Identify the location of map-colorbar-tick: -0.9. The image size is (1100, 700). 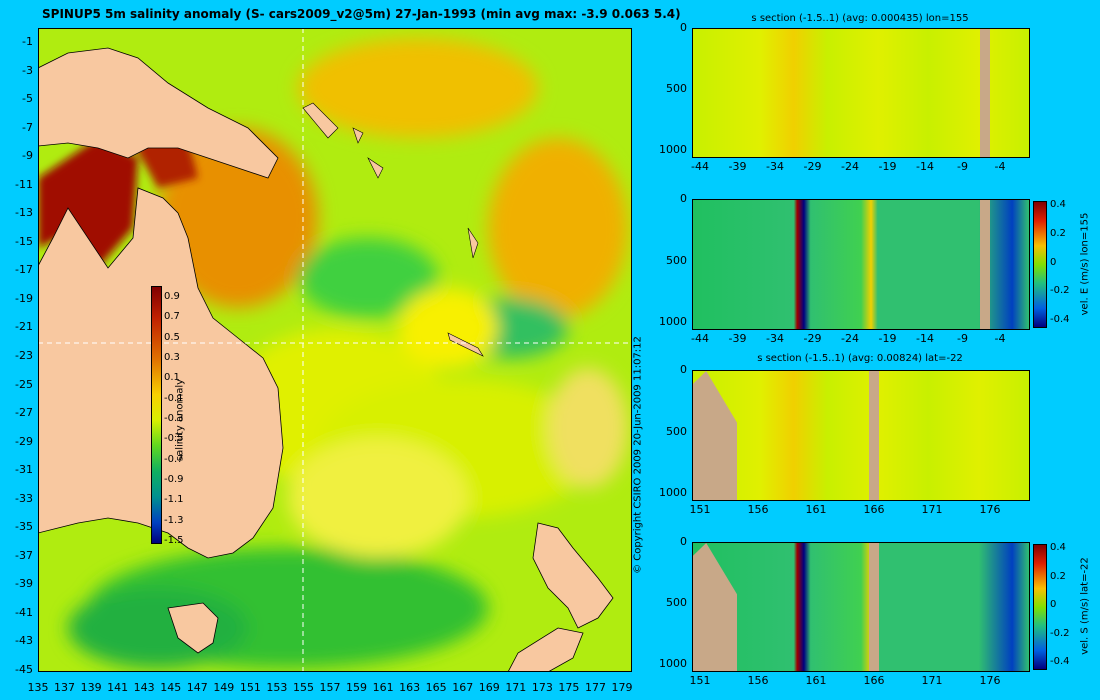
(174, 479).